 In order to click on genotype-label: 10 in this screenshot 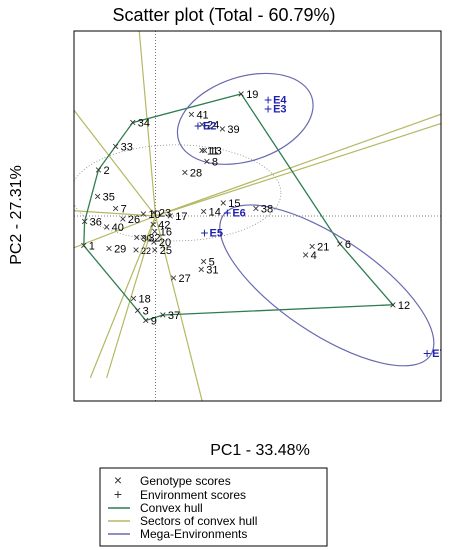, I will do `click(154, 215)`.